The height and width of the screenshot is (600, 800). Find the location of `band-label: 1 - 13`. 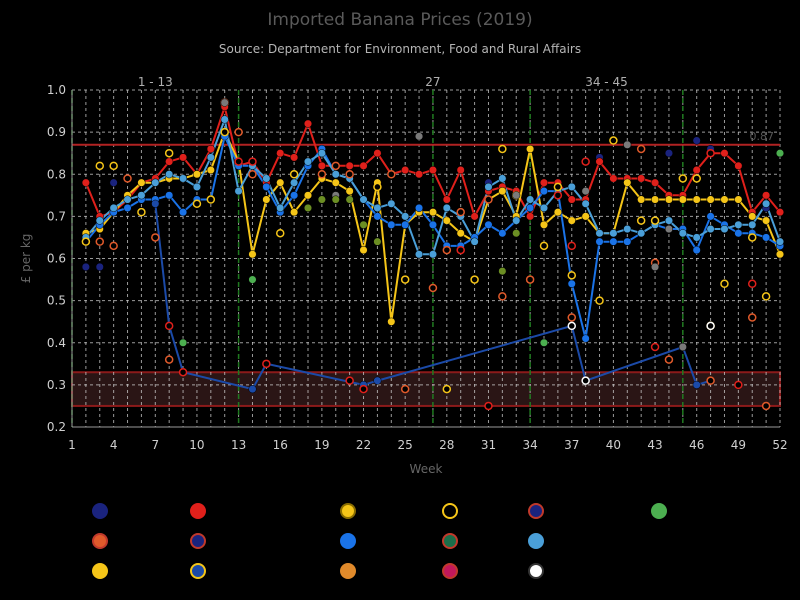

band-label: 1 - 13 is located at coordinates (155, 82).